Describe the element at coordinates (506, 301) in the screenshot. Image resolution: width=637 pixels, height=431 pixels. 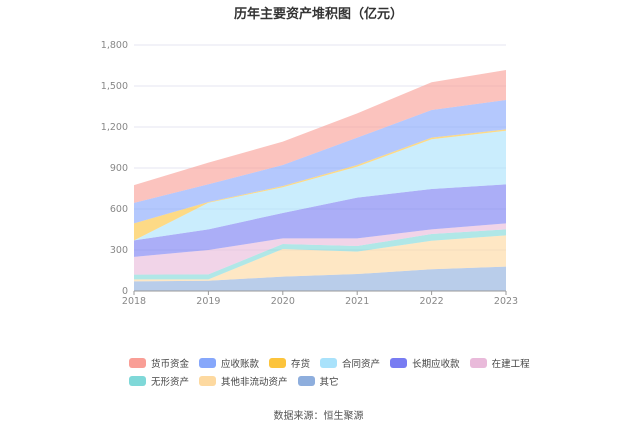
I see `x-tick-label: 2023` at that location.